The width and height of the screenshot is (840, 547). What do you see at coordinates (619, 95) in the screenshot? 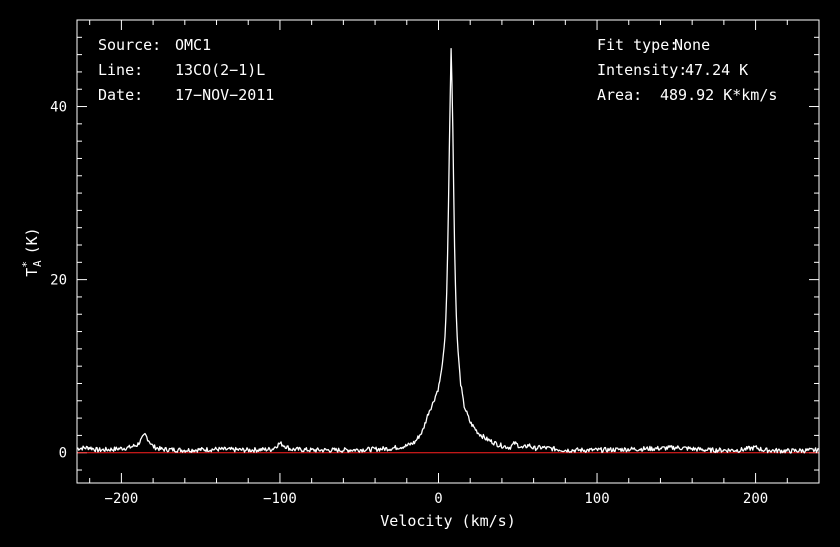
I see `info-right-key: Area:` at bounding box center [619, 95].